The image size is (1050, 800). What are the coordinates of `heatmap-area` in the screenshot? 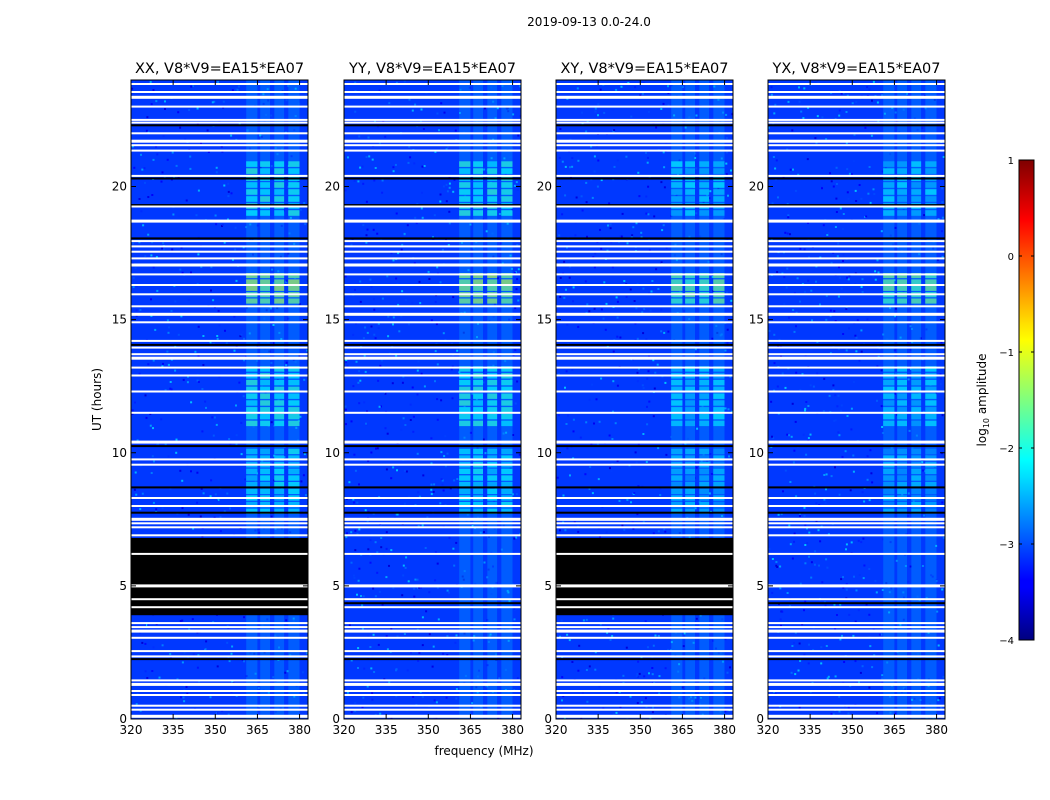 It's located at (432, 399).